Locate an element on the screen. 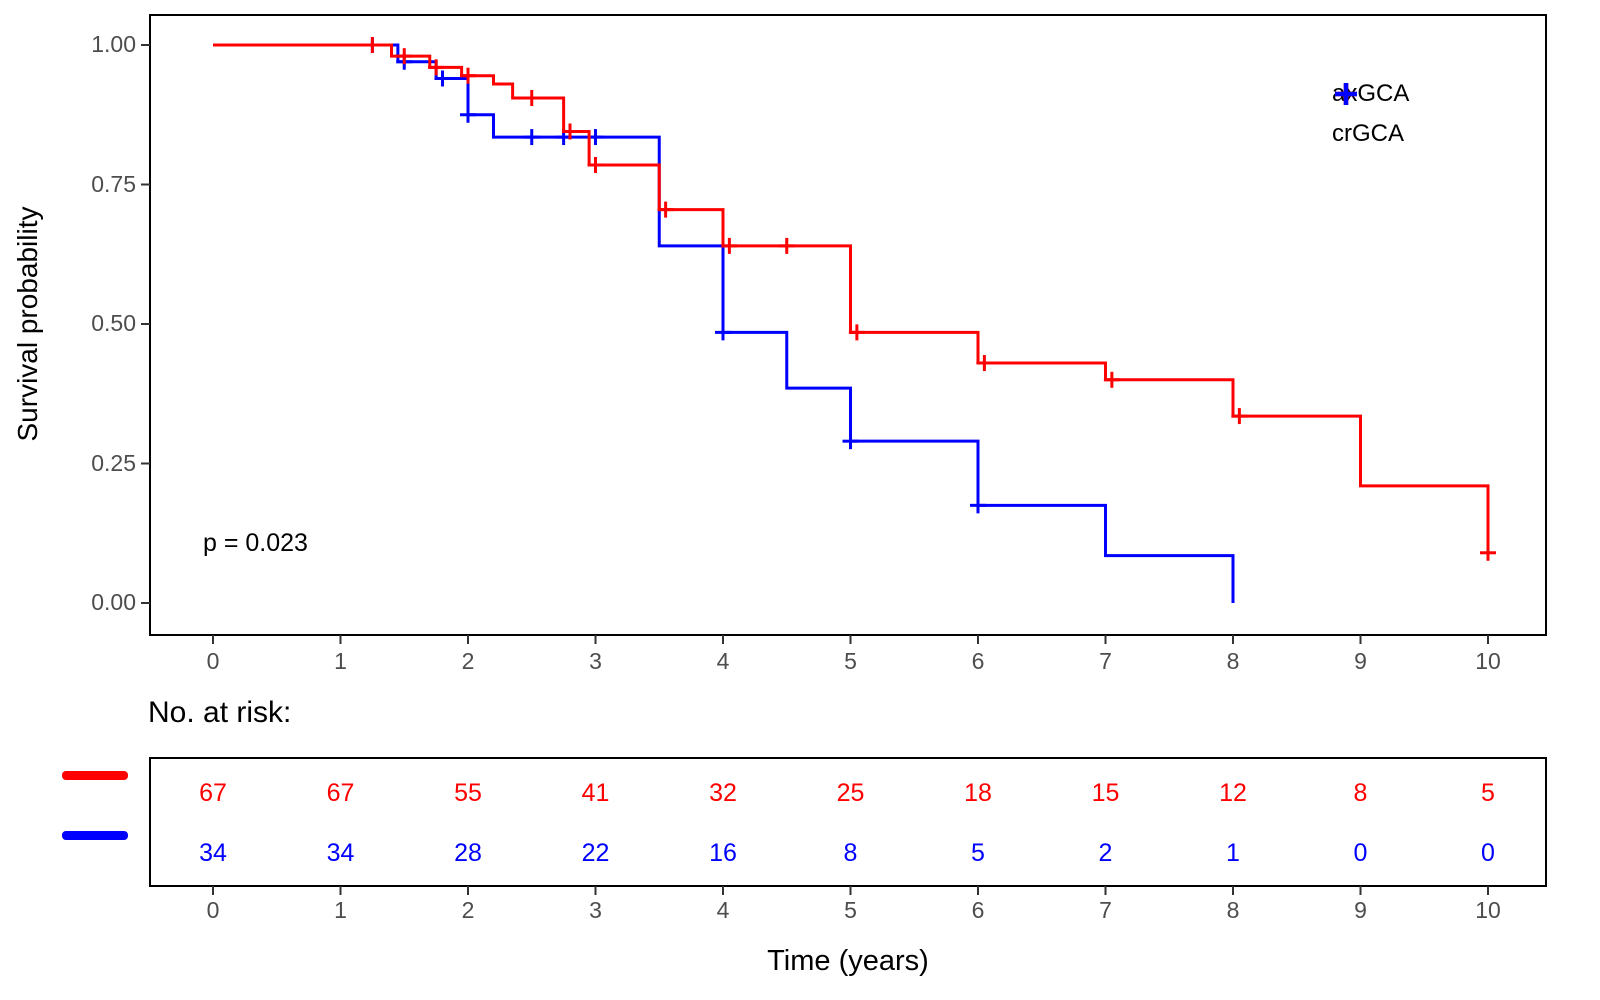 Image resolution: width=1600 pixels, height=1000 pixels. x-tick-label: 6 is located at coordinates (978, 661).